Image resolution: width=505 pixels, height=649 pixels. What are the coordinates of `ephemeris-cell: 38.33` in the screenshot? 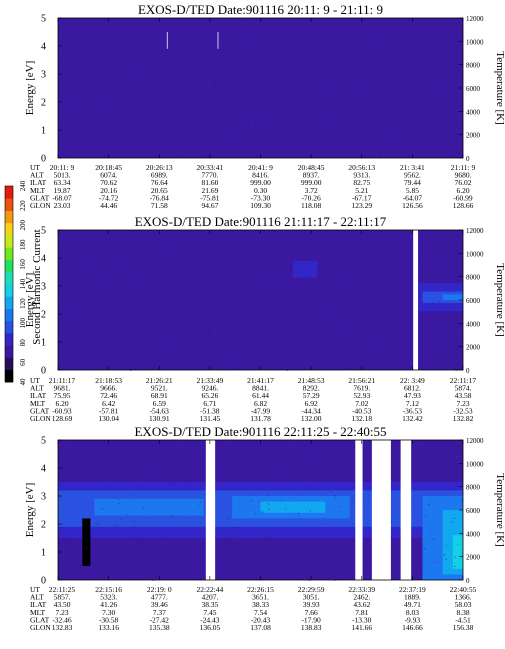 It's located at (260, 604).